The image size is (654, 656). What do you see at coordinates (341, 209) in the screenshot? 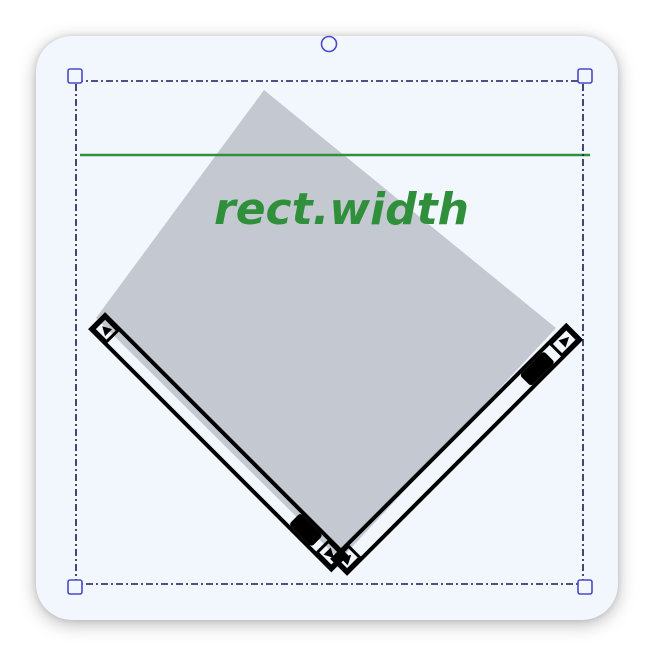
I see `width-label: rect.width` at bounding box center [341, 209].